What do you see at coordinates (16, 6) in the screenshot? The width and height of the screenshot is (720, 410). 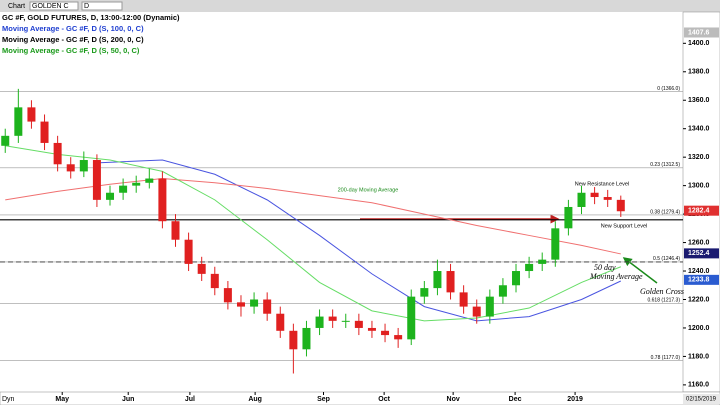 I see `chart-menu: Chart` at bounding box center [16, 6].